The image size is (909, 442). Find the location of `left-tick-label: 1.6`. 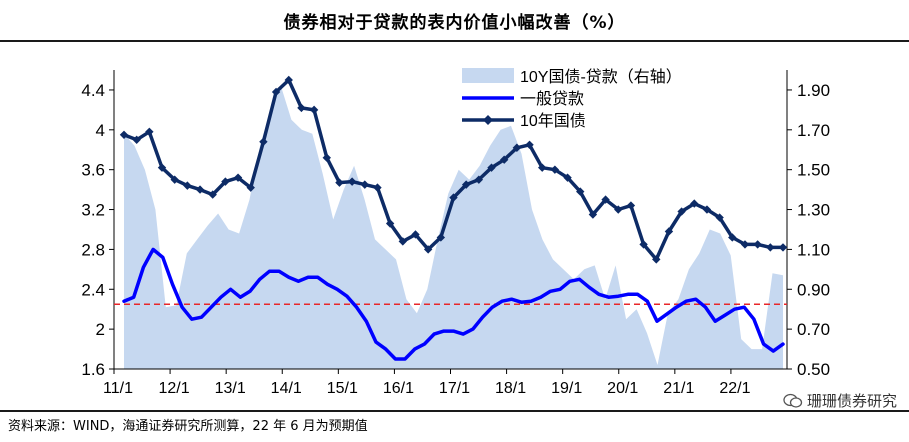

left-tick-label: 1.6 is located at coordinates (93, 369).